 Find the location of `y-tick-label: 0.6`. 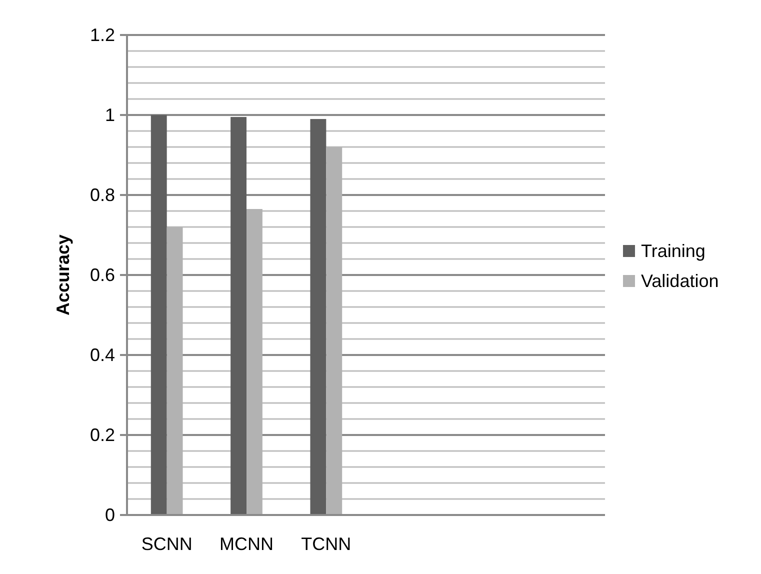

y-tick-label: 0.6 is located at coordinates (102, 275).